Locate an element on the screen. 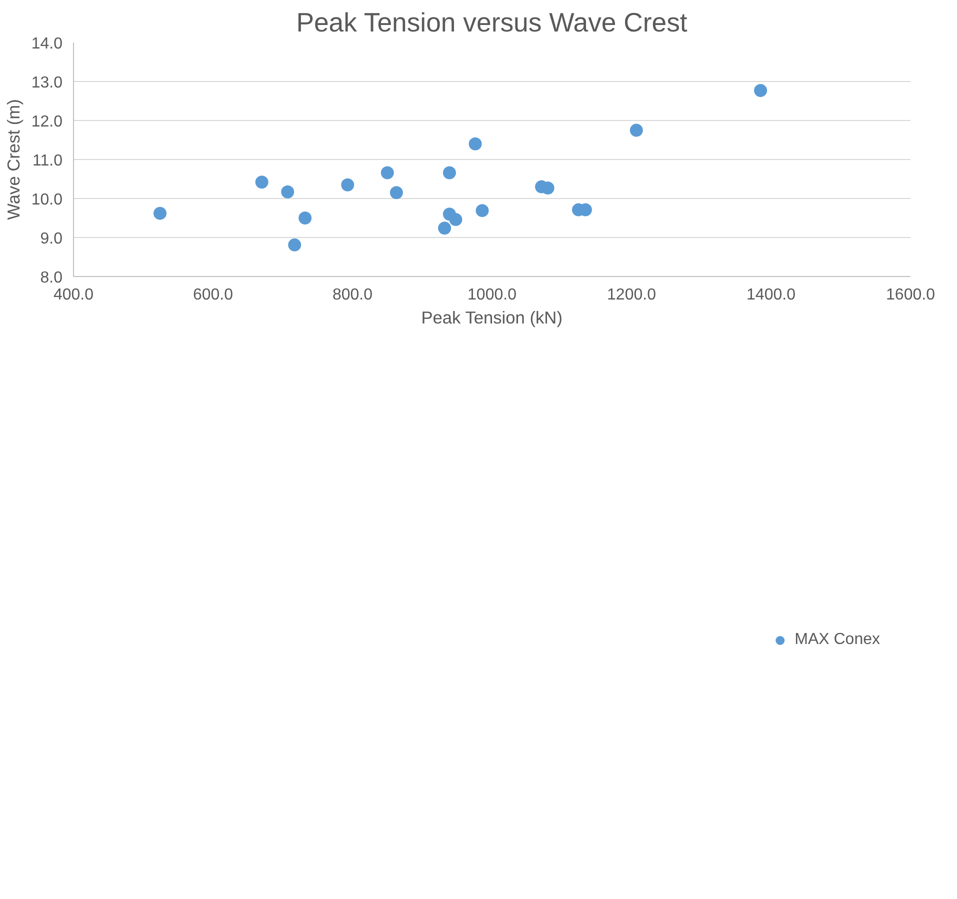  x-tick-label: 1200.0 is located at coordinates (631, 295).